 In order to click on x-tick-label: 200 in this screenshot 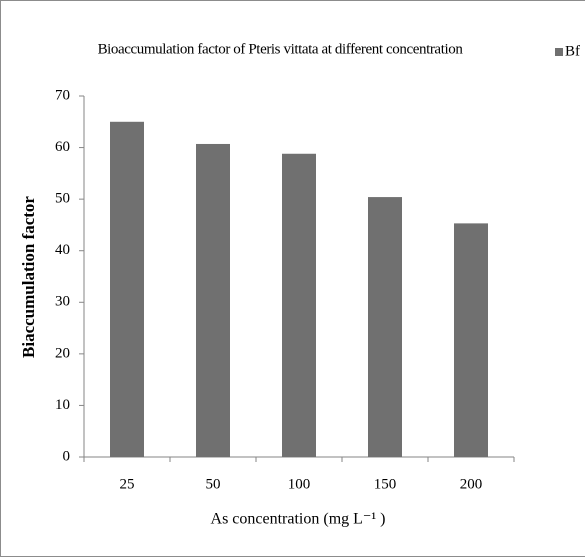, I will do `click(471, 484)`.